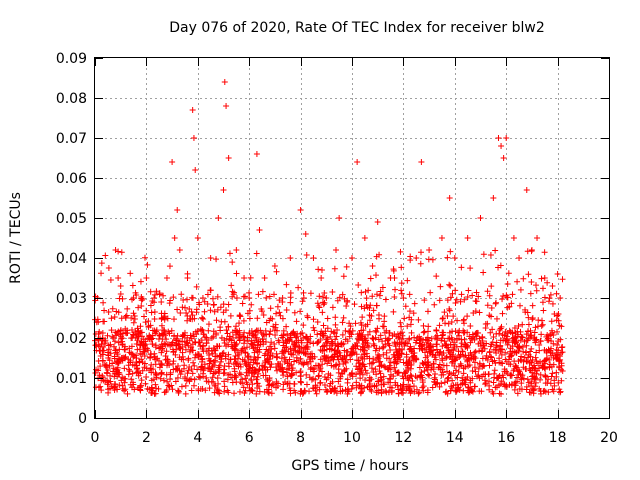 This screenshot has height=480, width=640. What do you see at coordinates (16, 238) in the screenshot?
I see `y-axis-label: ROTI / TECUs` at bounding box center [16, 238].